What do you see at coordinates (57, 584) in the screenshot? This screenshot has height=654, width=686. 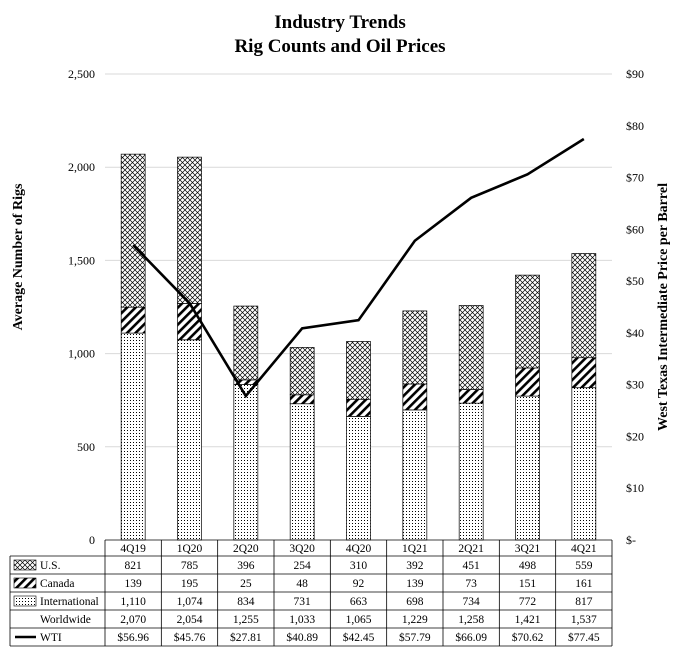 I see `legend-label: Canada` at bounding box center [57, 584].